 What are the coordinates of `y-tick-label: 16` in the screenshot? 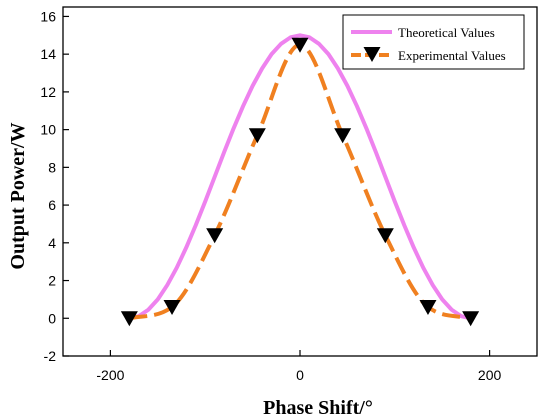 It's located at (48, 16).